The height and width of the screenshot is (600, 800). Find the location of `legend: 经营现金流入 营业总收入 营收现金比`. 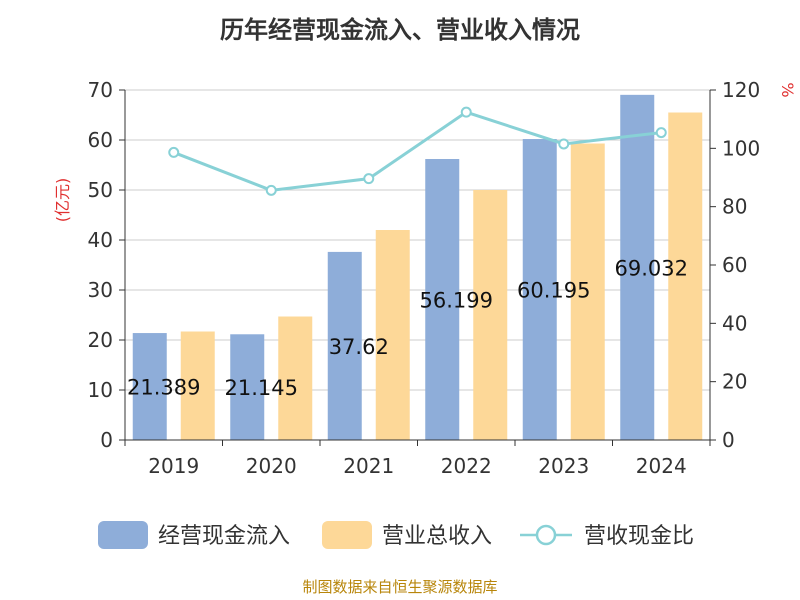

legend: 经营现金流入 营业总收入 营收现金比 is located at coordinates (396, 535).